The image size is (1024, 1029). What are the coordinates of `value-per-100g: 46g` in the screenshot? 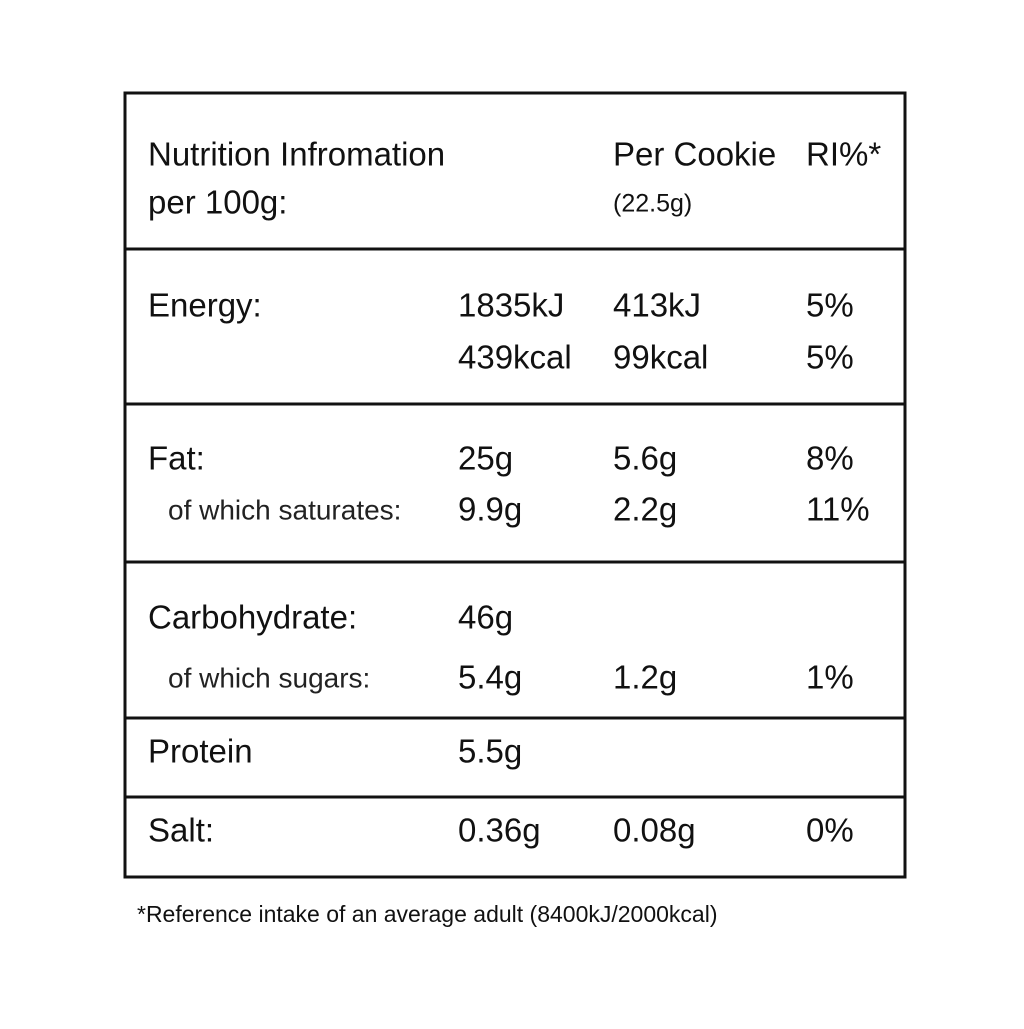 It's located at (485, 617).